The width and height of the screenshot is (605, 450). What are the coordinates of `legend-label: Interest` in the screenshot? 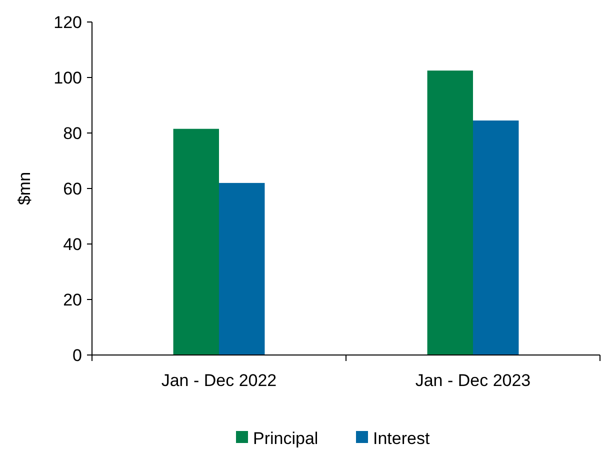 It's located at (401, 438).